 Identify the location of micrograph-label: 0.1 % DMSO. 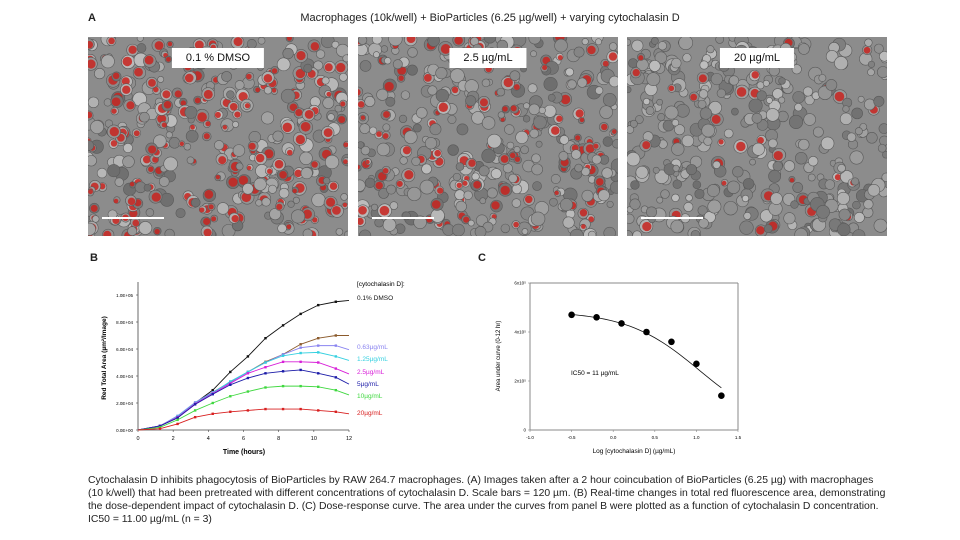
(218, 58).